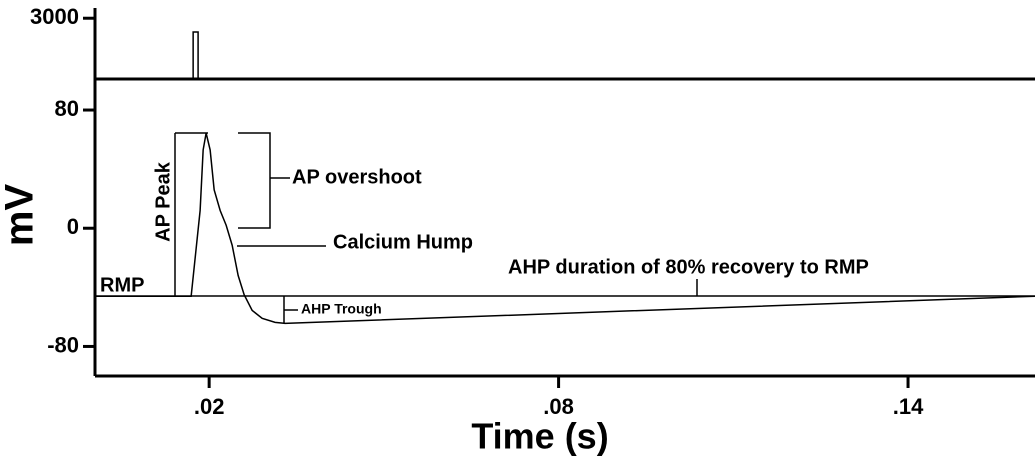 This screenshot has width=1035, height=464. Describe the element at coordinates (558, 406) in the screenshot. I see `x-tick-label: .08` at that location.